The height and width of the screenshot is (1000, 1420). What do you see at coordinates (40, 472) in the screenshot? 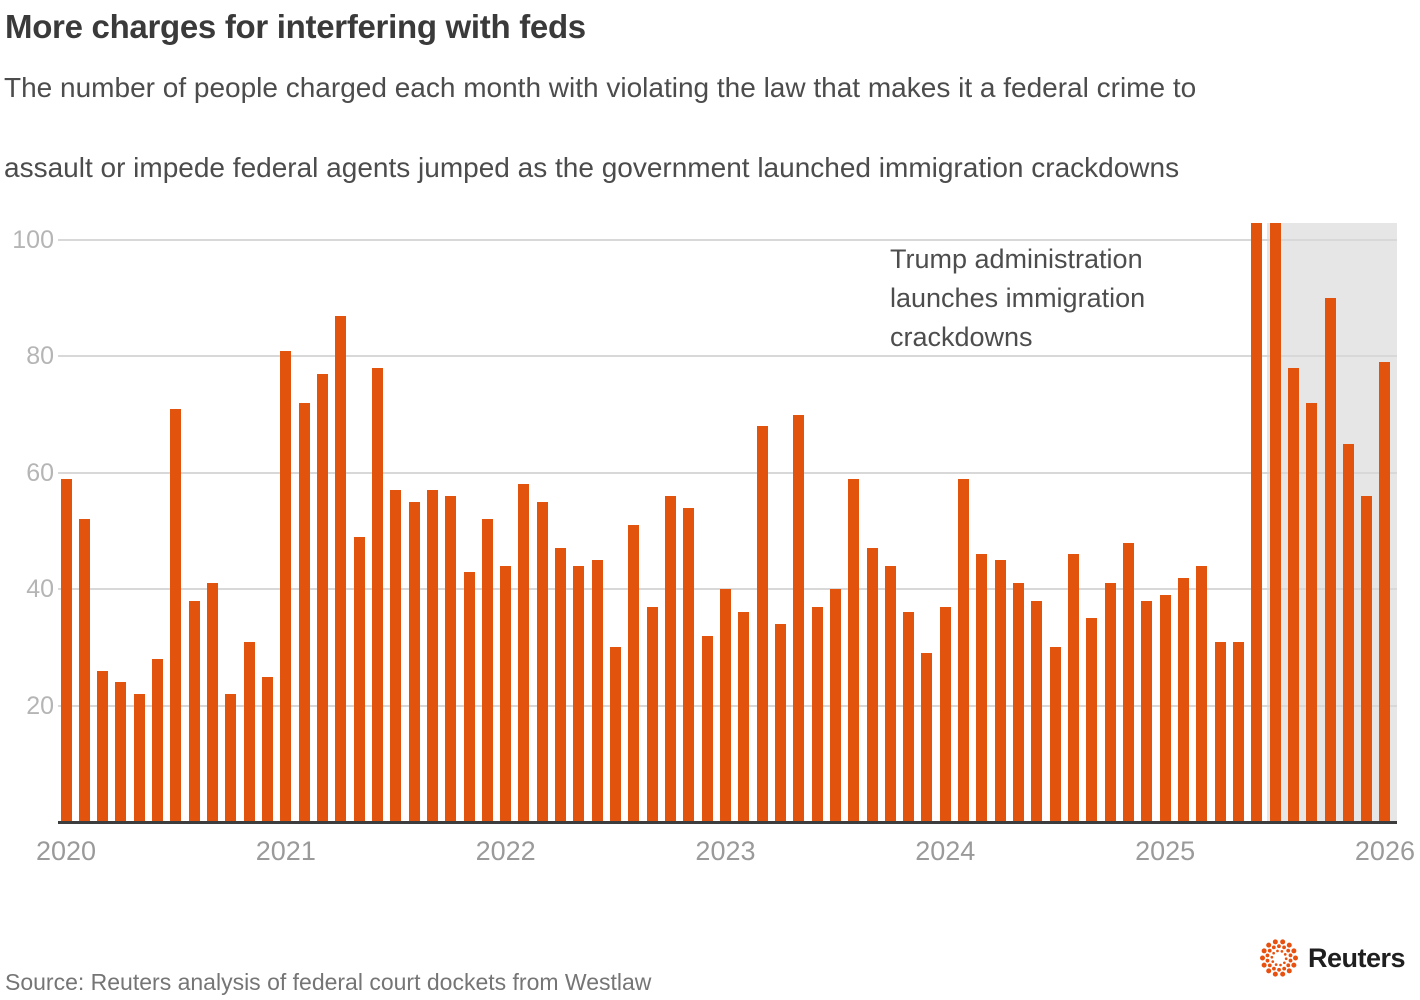
I see `y-axis-tick-label: 60` at bounding box center [40, 472].